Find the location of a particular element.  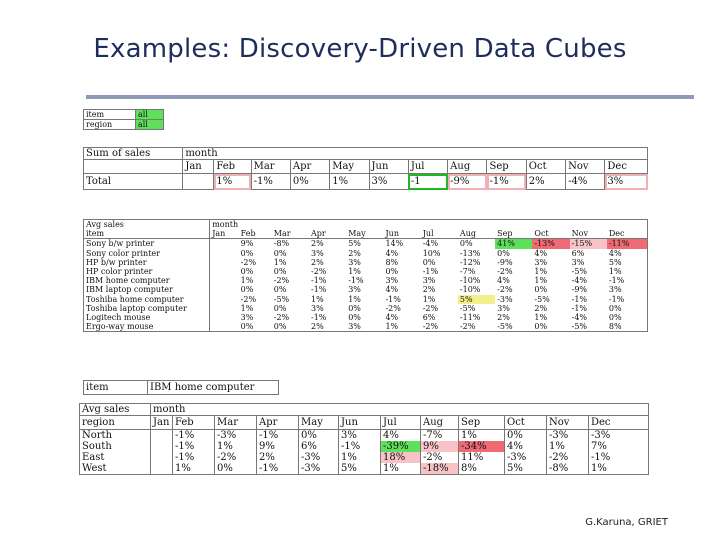

item-row-label: Toshiba laptop computer is located at coordinates (147, 308).